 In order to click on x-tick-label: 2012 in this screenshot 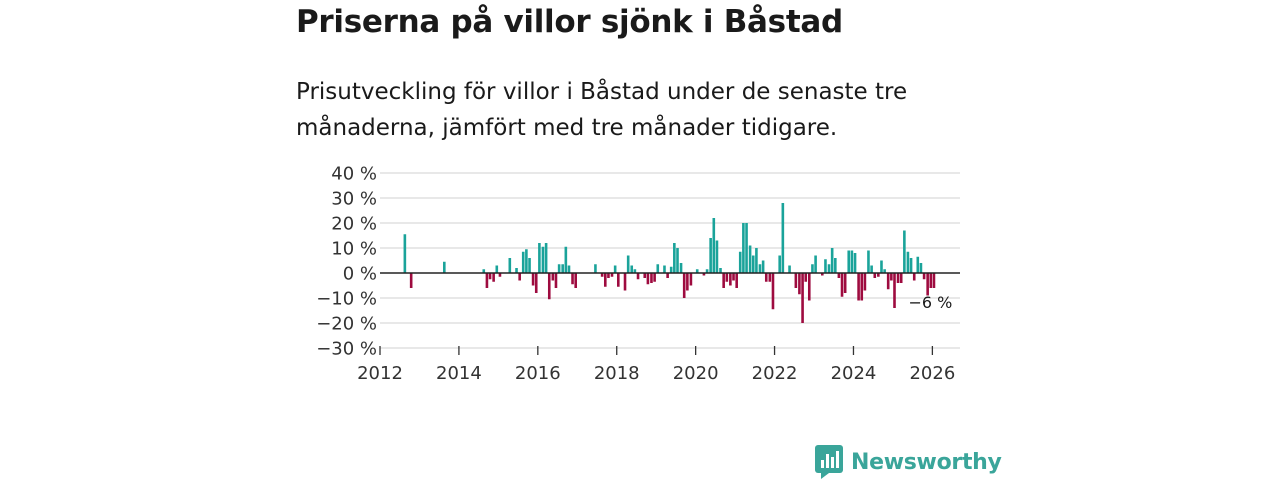, I will do `click(380, 373)`.